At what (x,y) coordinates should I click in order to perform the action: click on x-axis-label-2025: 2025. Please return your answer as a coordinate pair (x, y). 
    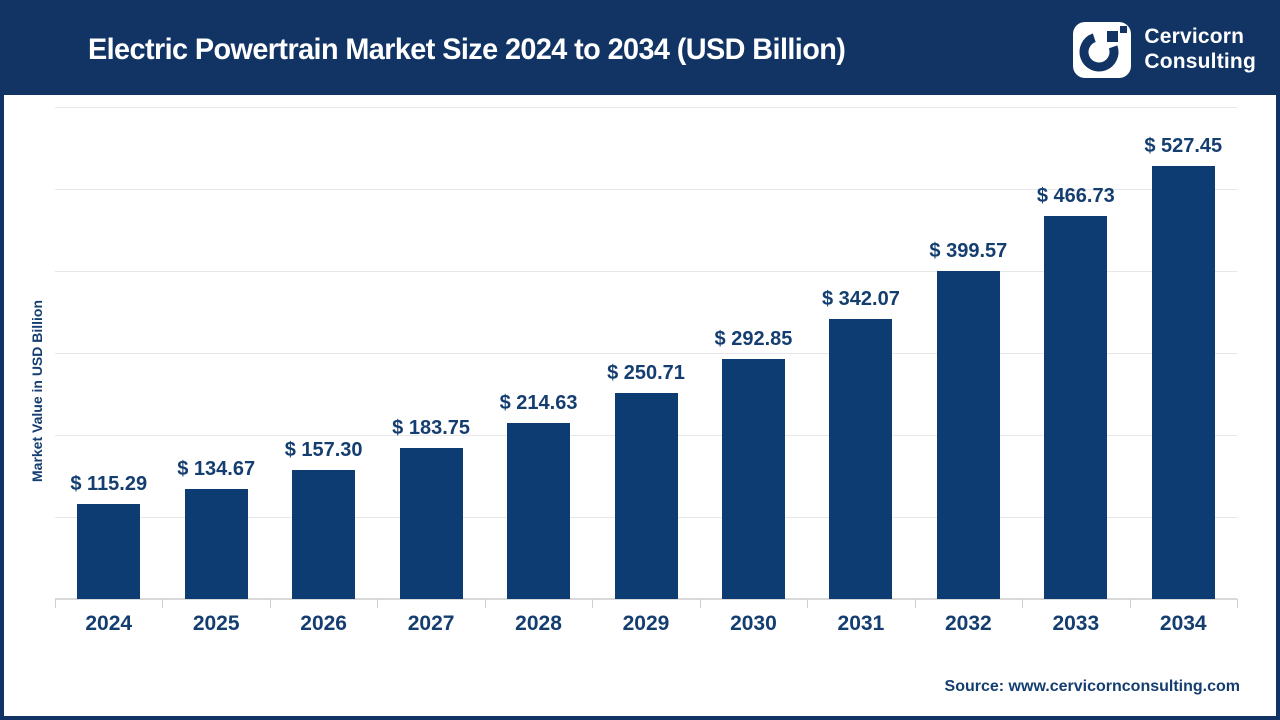
    Looking at the image, I should click on (216, 623).